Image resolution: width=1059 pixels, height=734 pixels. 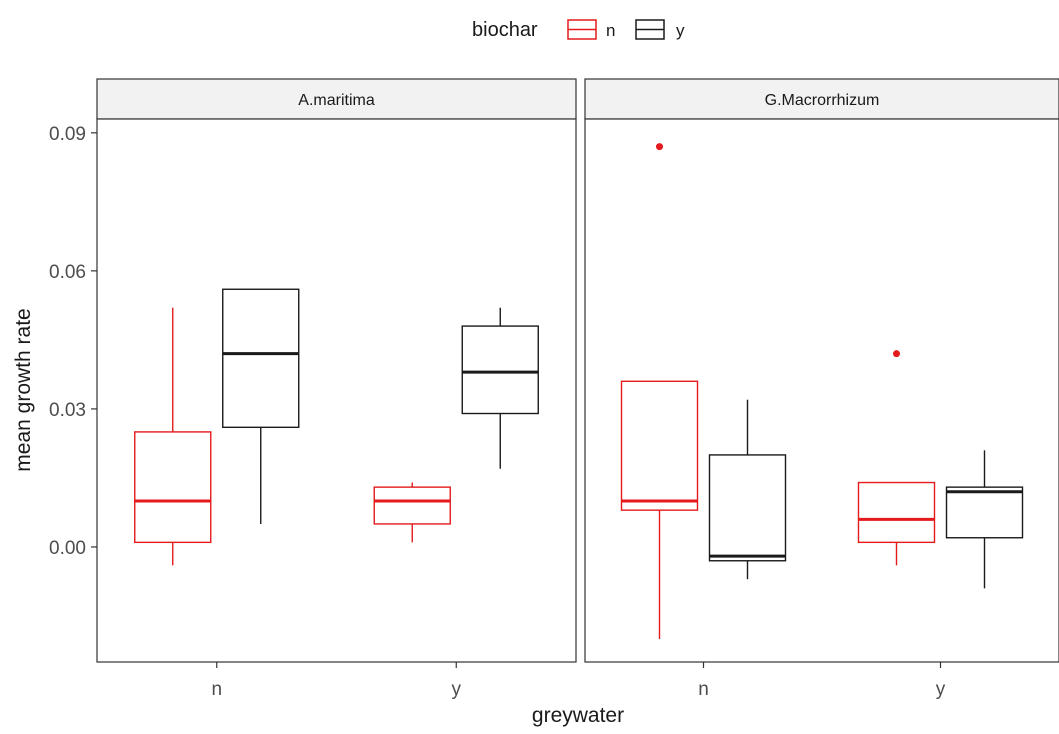 I want to click on y-tick-label: 0.06, so click(x=67, y=272).